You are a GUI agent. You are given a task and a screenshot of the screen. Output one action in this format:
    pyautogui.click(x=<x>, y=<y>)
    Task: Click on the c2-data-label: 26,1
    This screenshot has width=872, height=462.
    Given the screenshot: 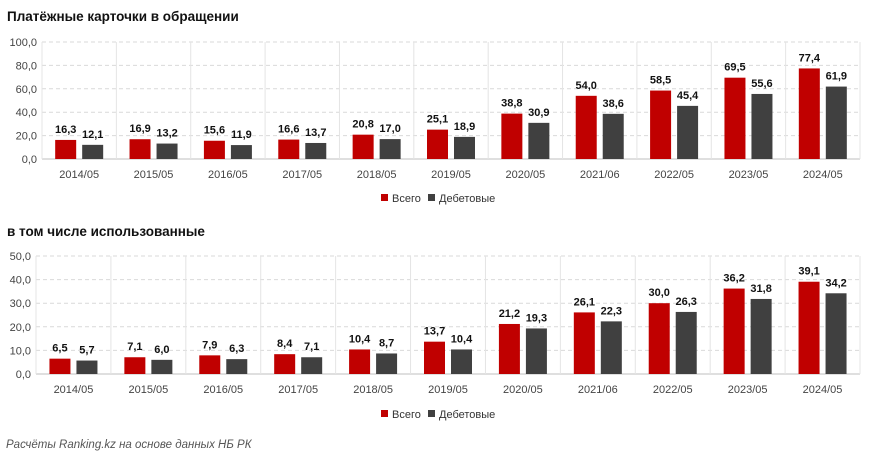 What is the action you would take?
    pyautogui.click(x=584, y=302)
    